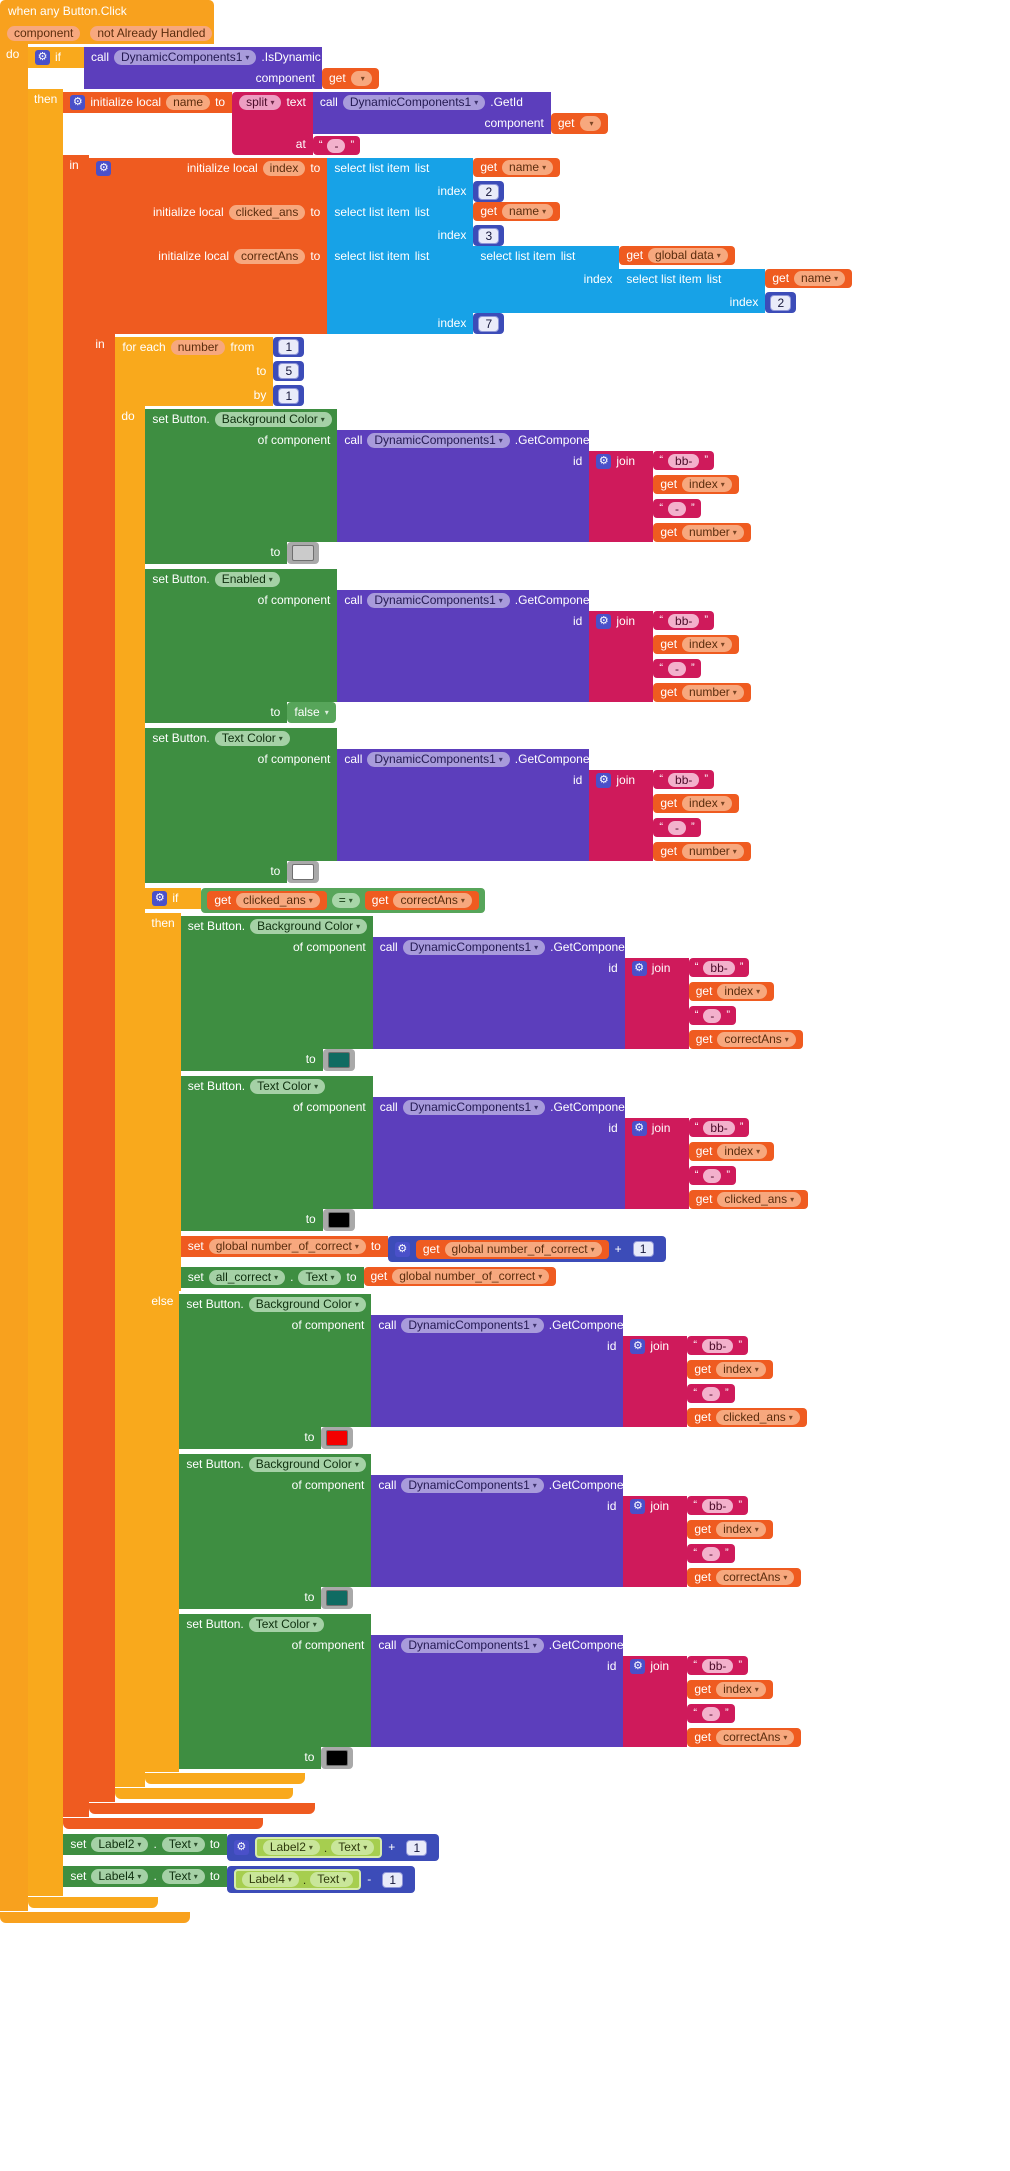 Image resolution: width=1010 pixels, height=2171 pixels. Describe the element at coordinates (343, 900) in the screenshot. I see `compare-equals-block: get clicked_ans ▾ = ▾ get correctAns ▾` at that location.